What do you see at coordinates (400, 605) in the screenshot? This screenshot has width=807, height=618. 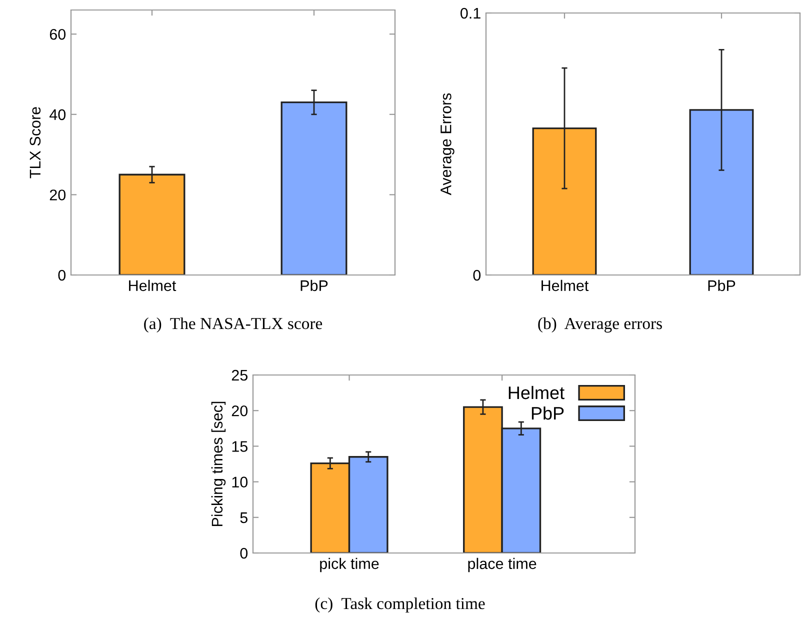 I see `text: (c) Task completion time` at bounding box center [400, 605].